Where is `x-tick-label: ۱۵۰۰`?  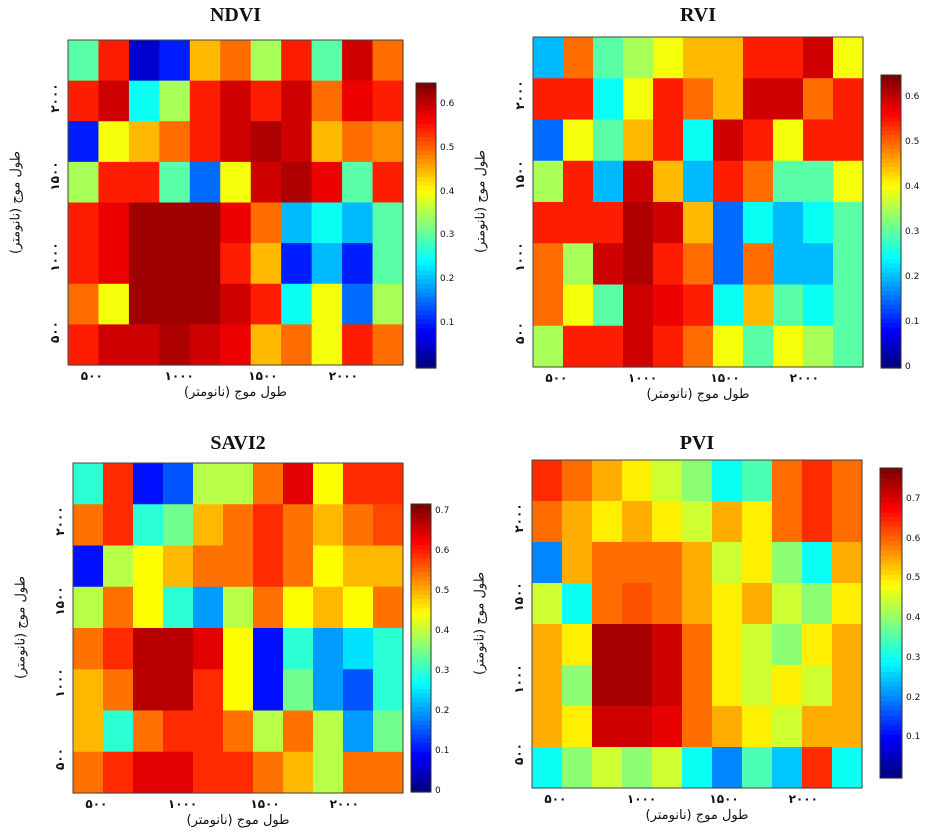 x-tick-label: ۱۵۰۰ is located at coordinates (725, 378).